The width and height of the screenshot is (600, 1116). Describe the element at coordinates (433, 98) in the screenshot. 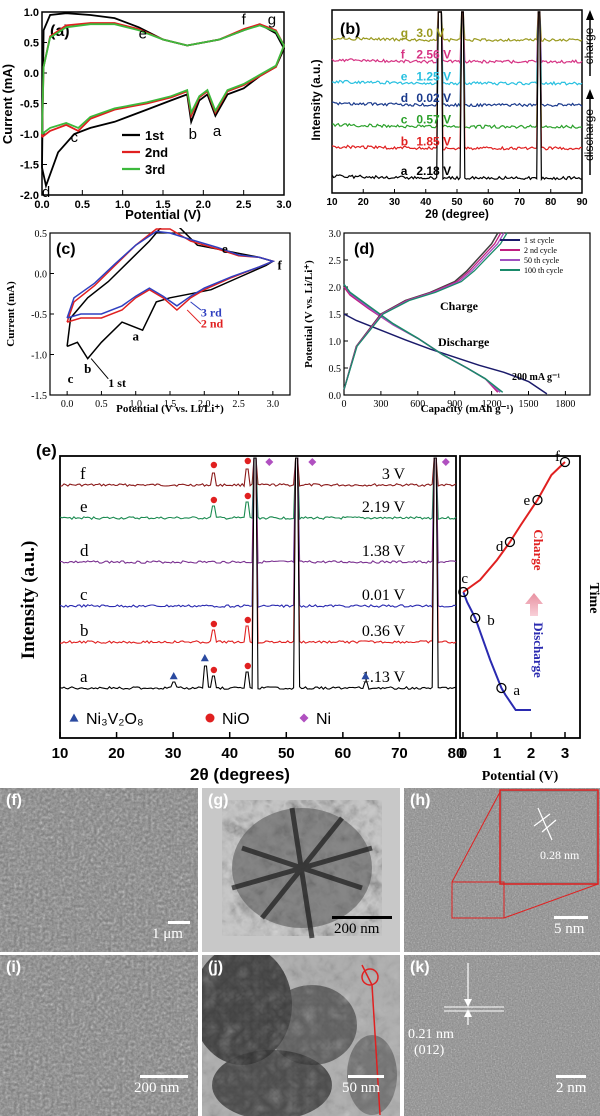

I see `pattern-voltage-d: 0.02 V` at that location.